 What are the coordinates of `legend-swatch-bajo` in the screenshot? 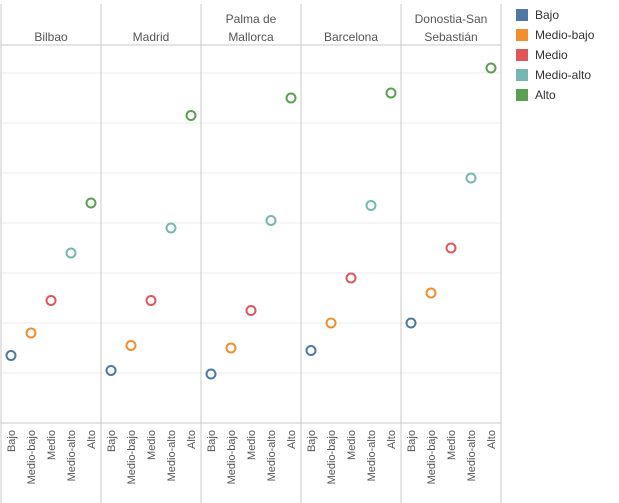 It's located at (522, 15).